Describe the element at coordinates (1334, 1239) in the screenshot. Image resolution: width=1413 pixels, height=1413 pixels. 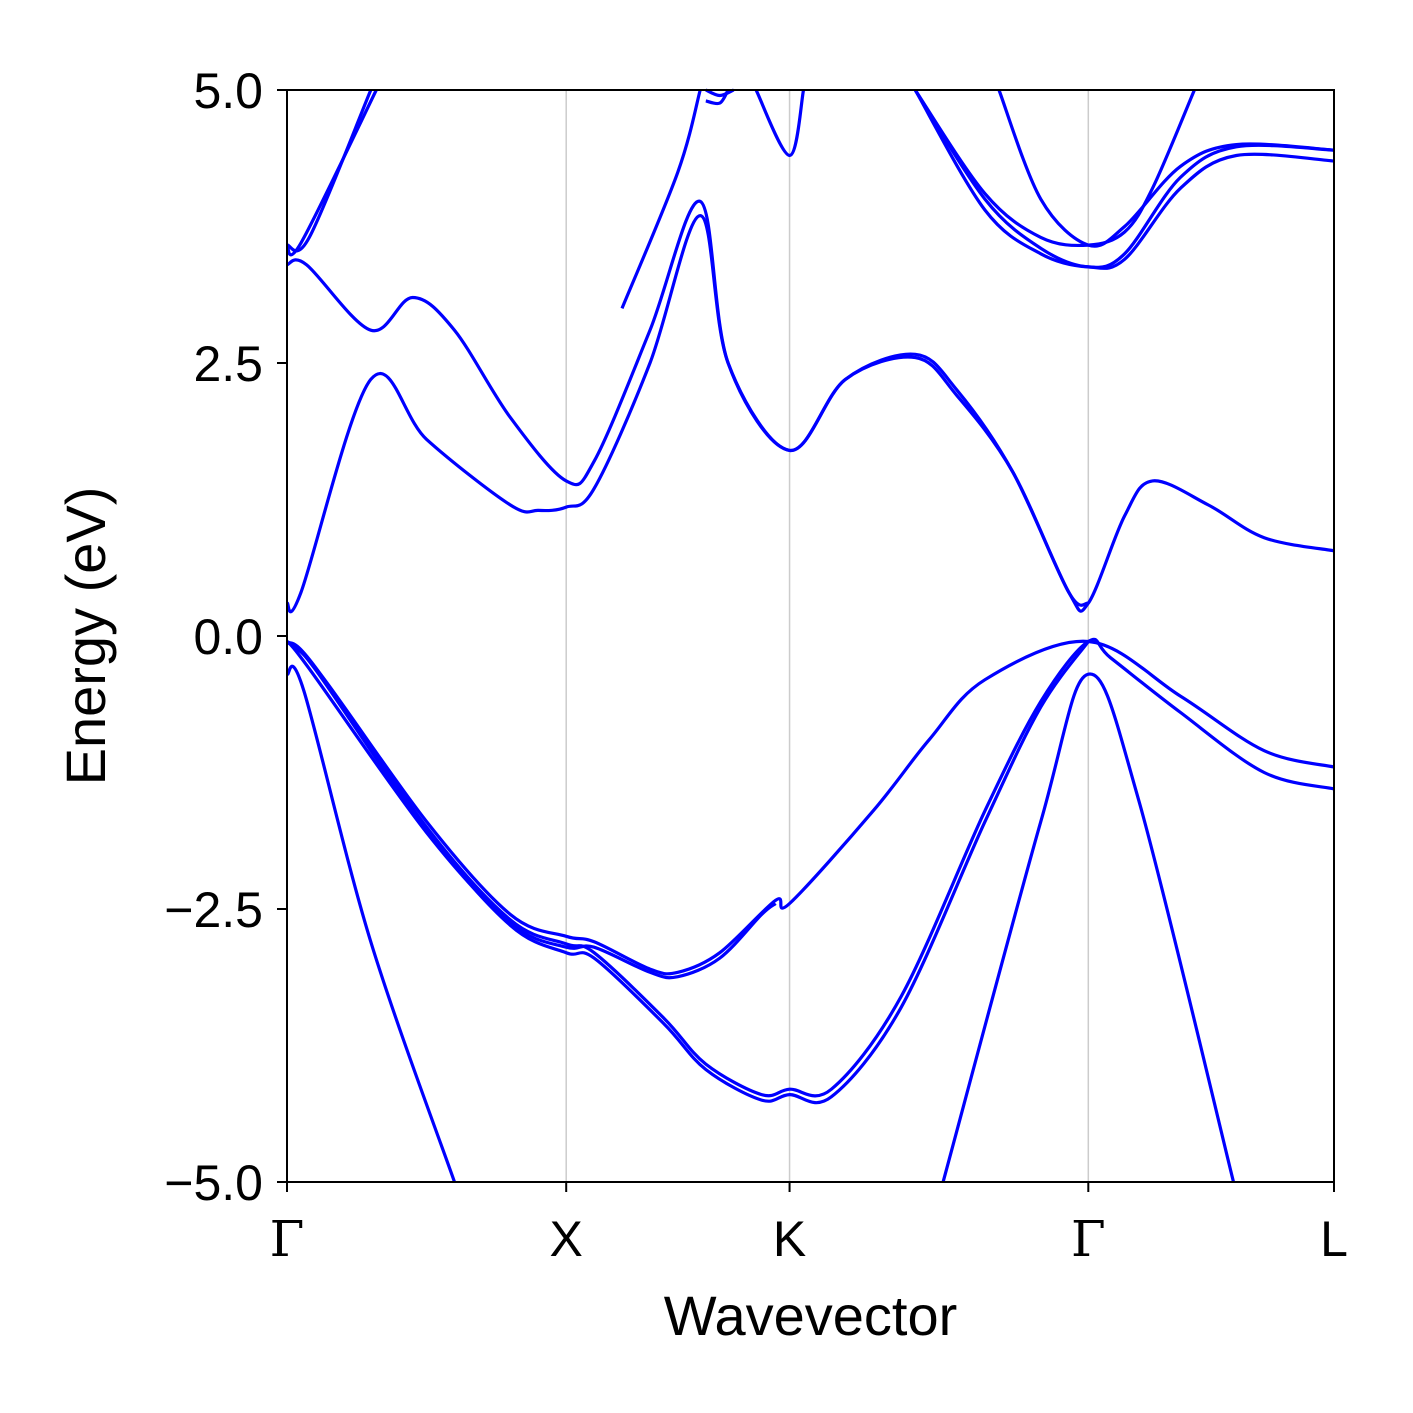
I see `x-tick-label-4: L` at that location.